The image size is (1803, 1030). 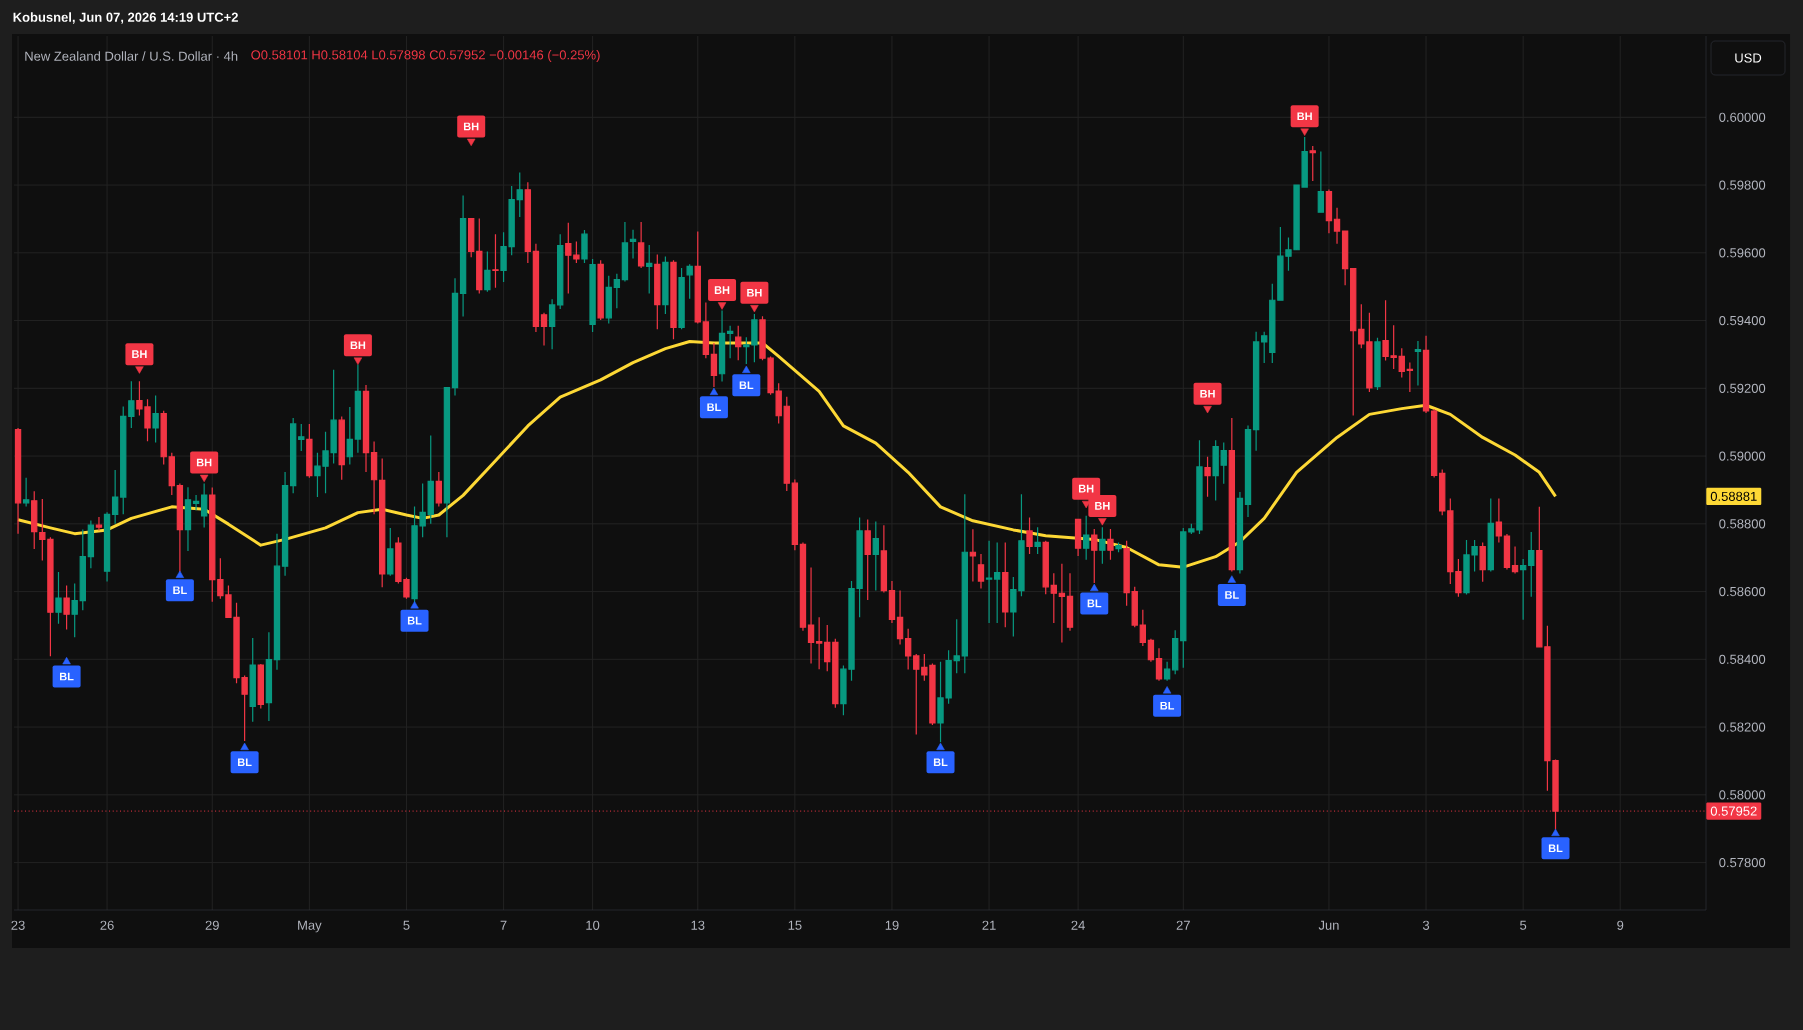 What do you see at coordinates (989, 925) in the screenshot?
I see `x-tick-label: 21` at bounding box center [989, 925].